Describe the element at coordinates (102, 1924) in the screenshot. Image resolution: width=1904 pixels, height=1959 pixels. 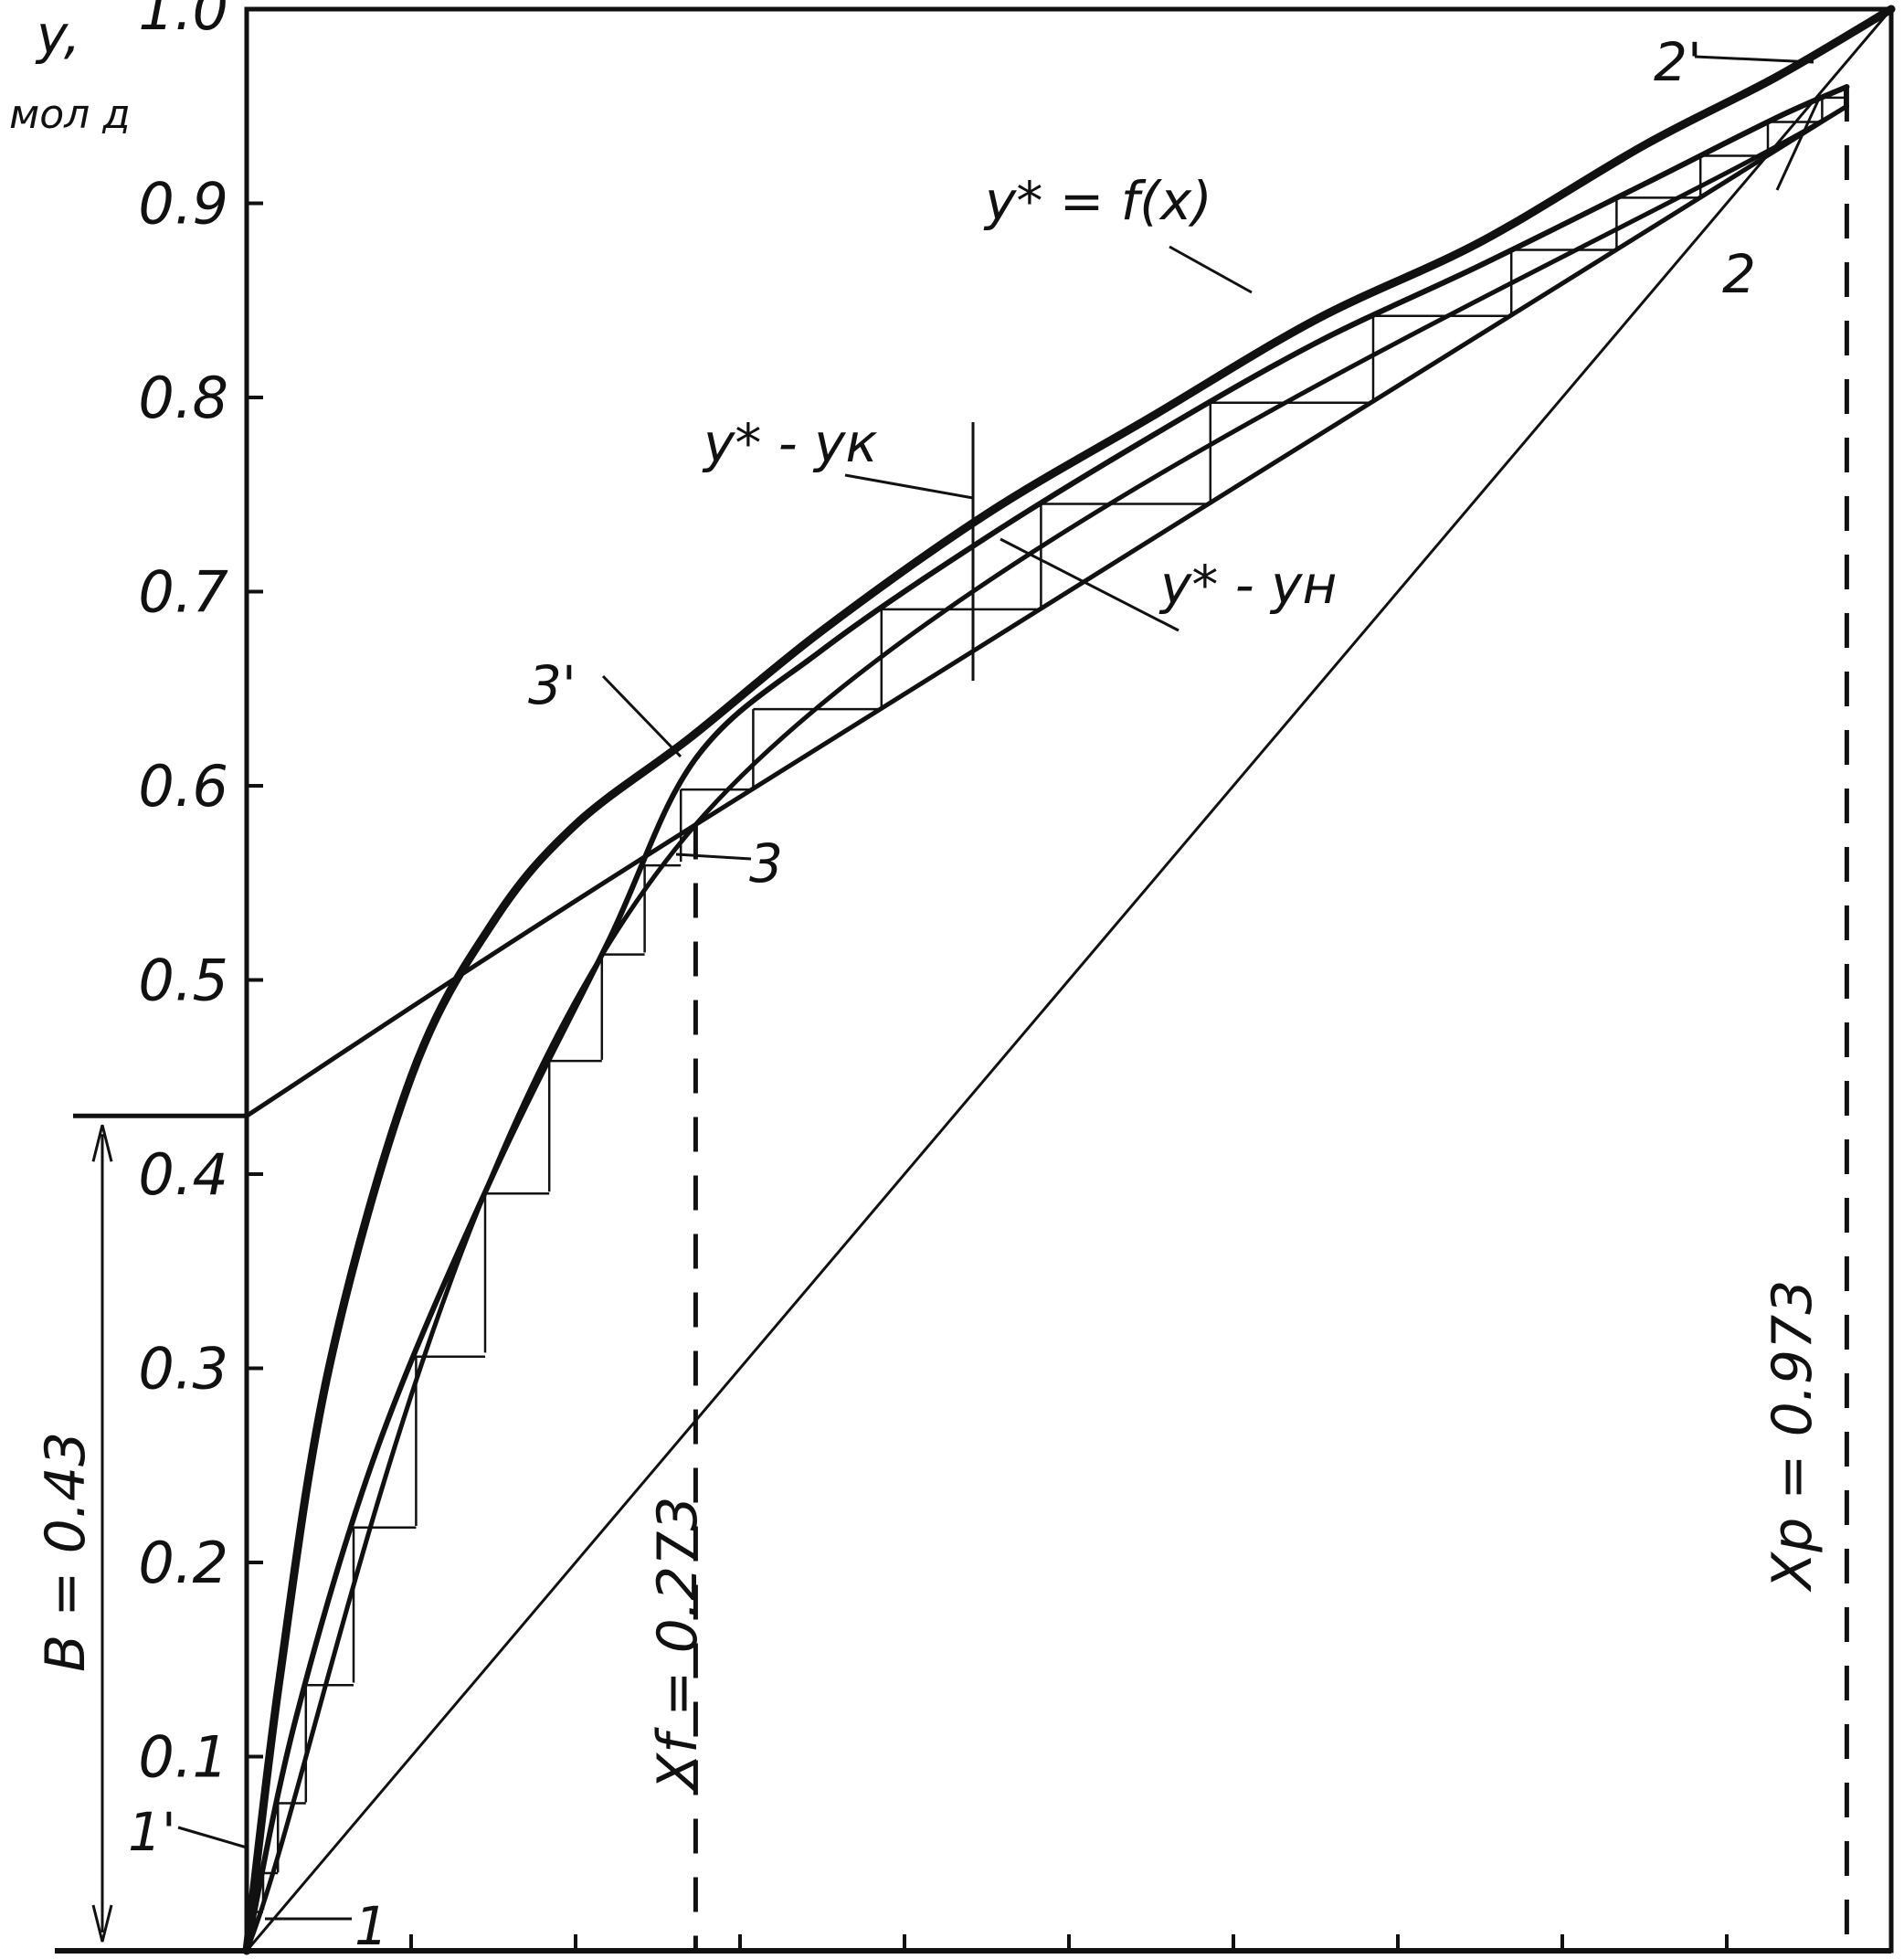
I see `b-arrow-bottom` at that location.